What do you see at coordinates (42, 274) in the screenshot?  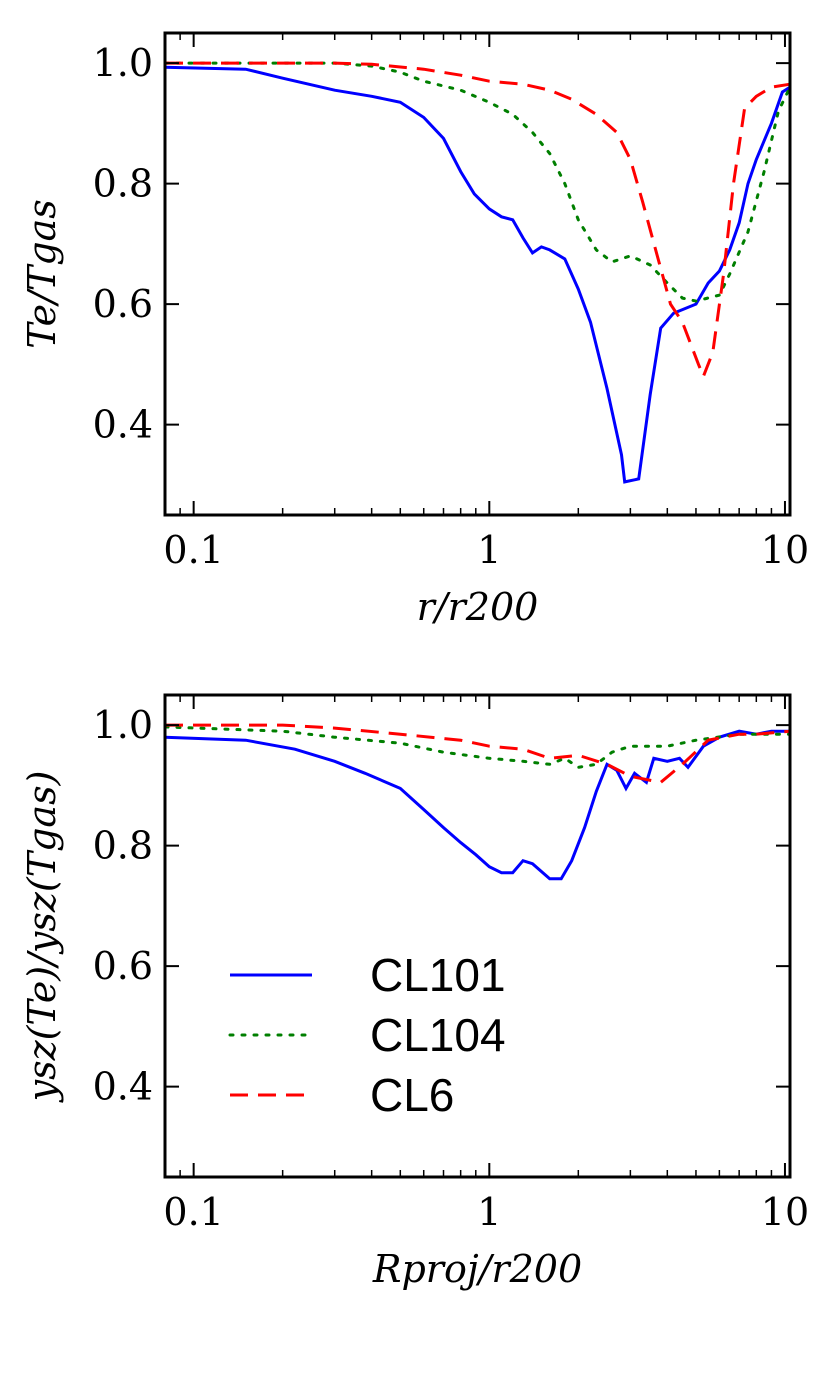 I see `y-axis-label: Te/Tgas` at bounding box center [42, 274].